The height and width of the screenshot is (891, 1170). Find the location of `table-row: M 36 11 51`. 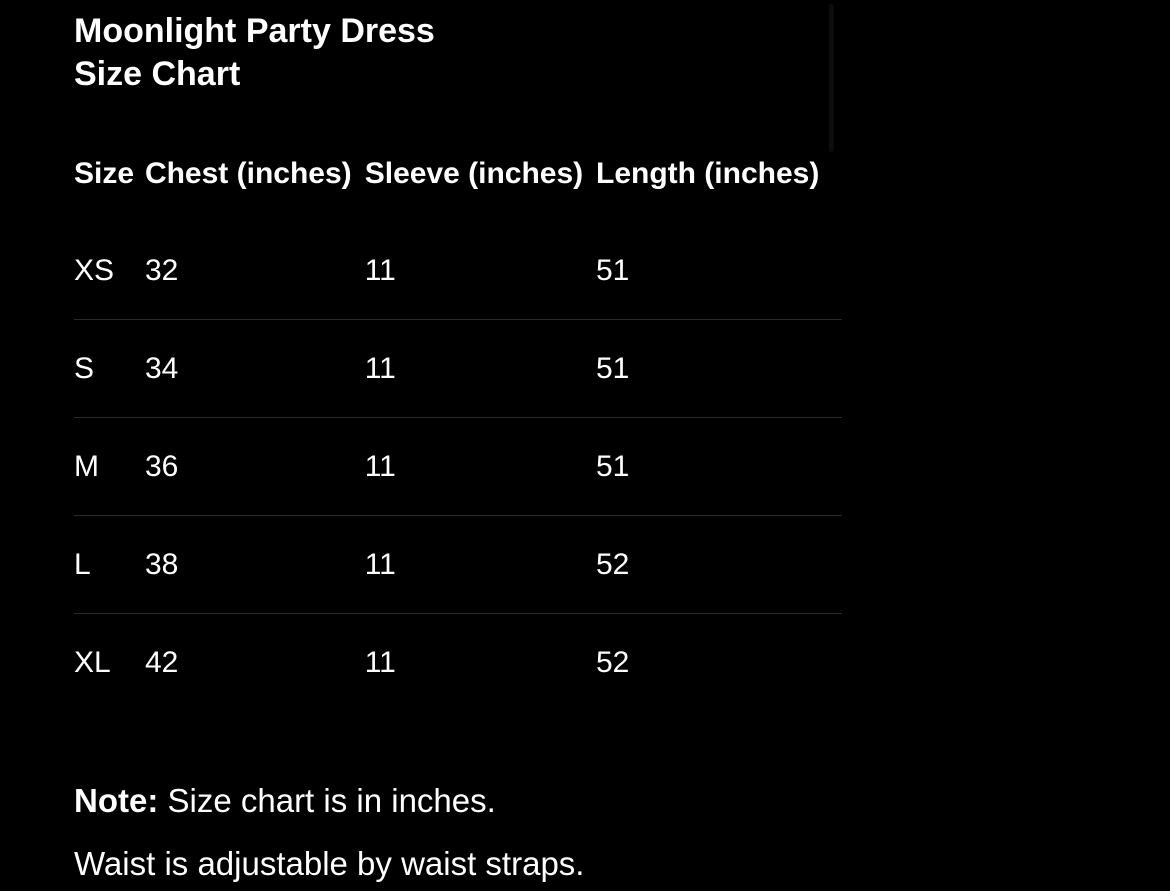

table-row: M 36 11 51 is located at coordinates (458, 467).